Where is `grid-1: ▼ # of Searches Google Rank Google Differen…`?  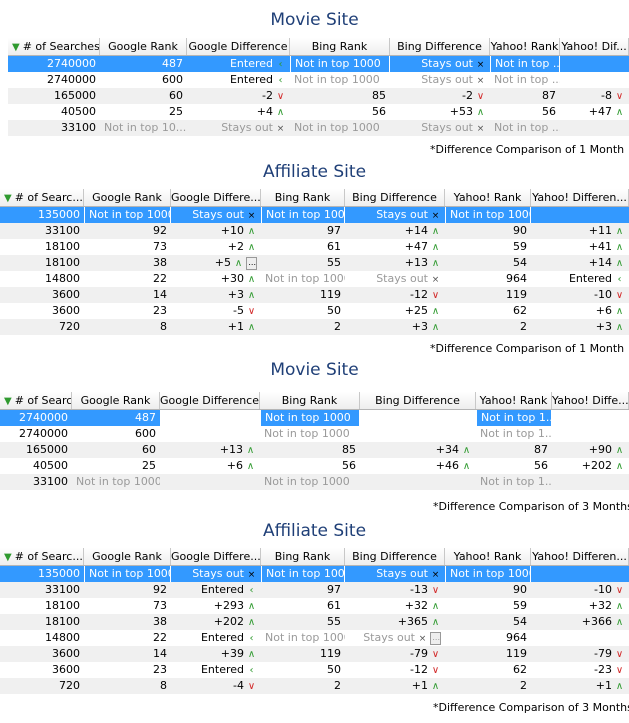
grid-1: ▼ # of Searches Google Rank Google Differen… is located at coordinates (318, 87).